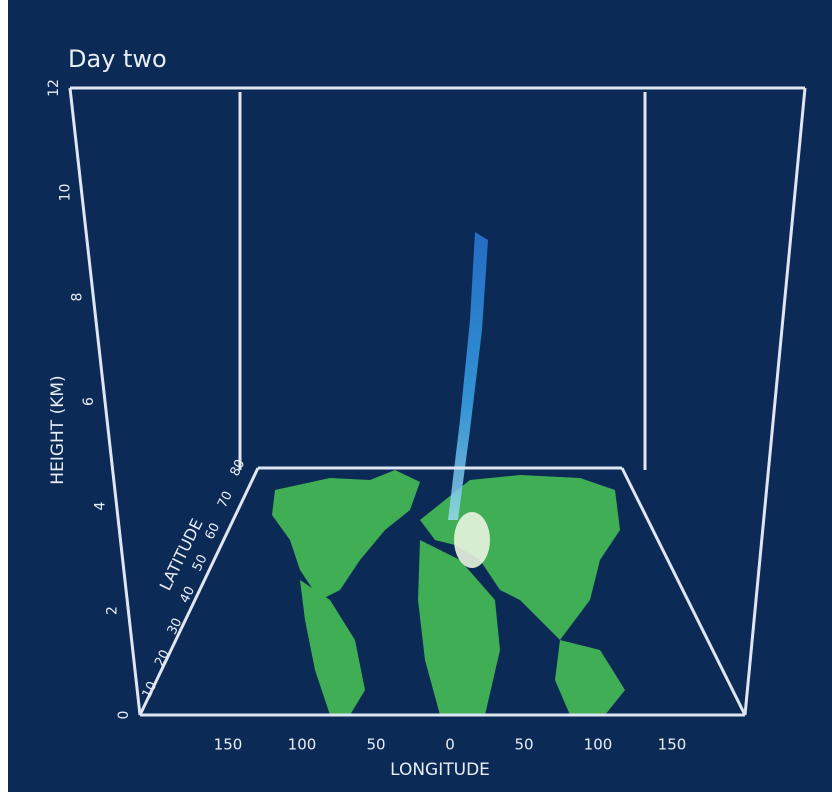 The height and width of the screenshot is (792, 832). What do you see at coordinates (175, 626) in the screenshot?
I see `latitude-tick-label: 30` at bounding box center [175, 626].